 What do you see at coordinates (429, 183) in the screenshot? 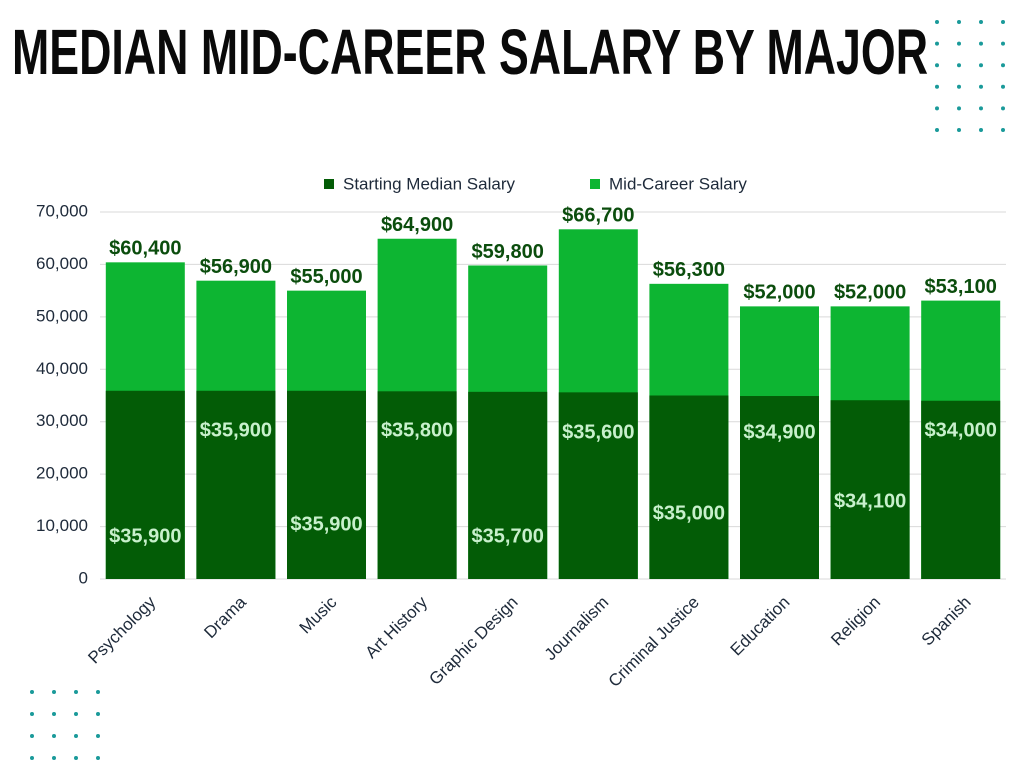
I see `legend-label: Starting Median Salary` at bounding box center [429, 183].